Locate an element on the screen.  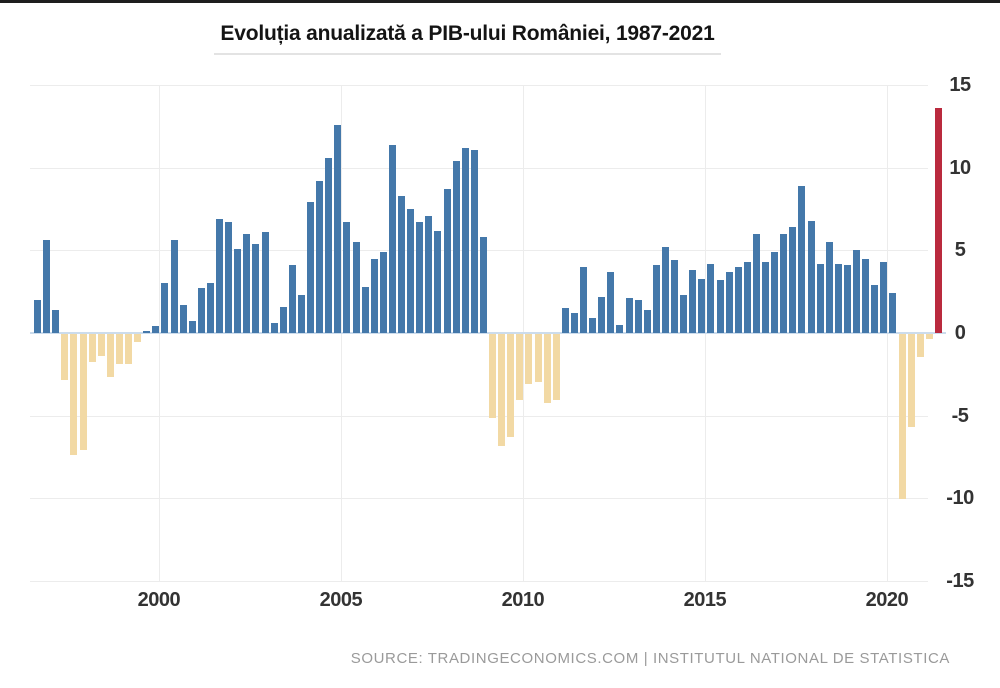
y-tick-label: -15 is located at coordinates (960, 581).